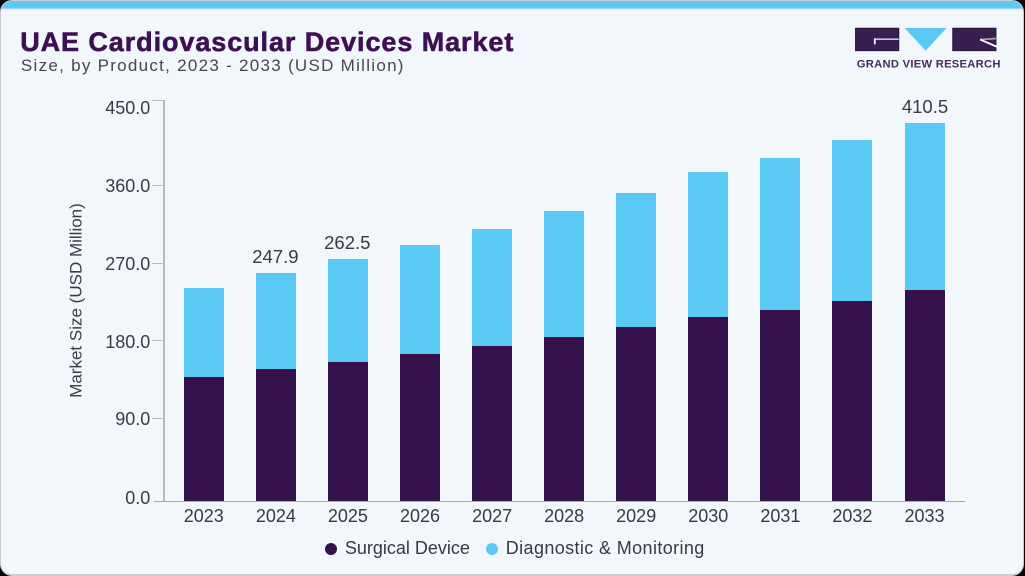 This screenshot has height=576, width=1025. What do you see at coordinates (929, 65) in the screenshot?
I see `svg-text: GRAND VIEW RESEARCH` at bounding box center [929, 65].